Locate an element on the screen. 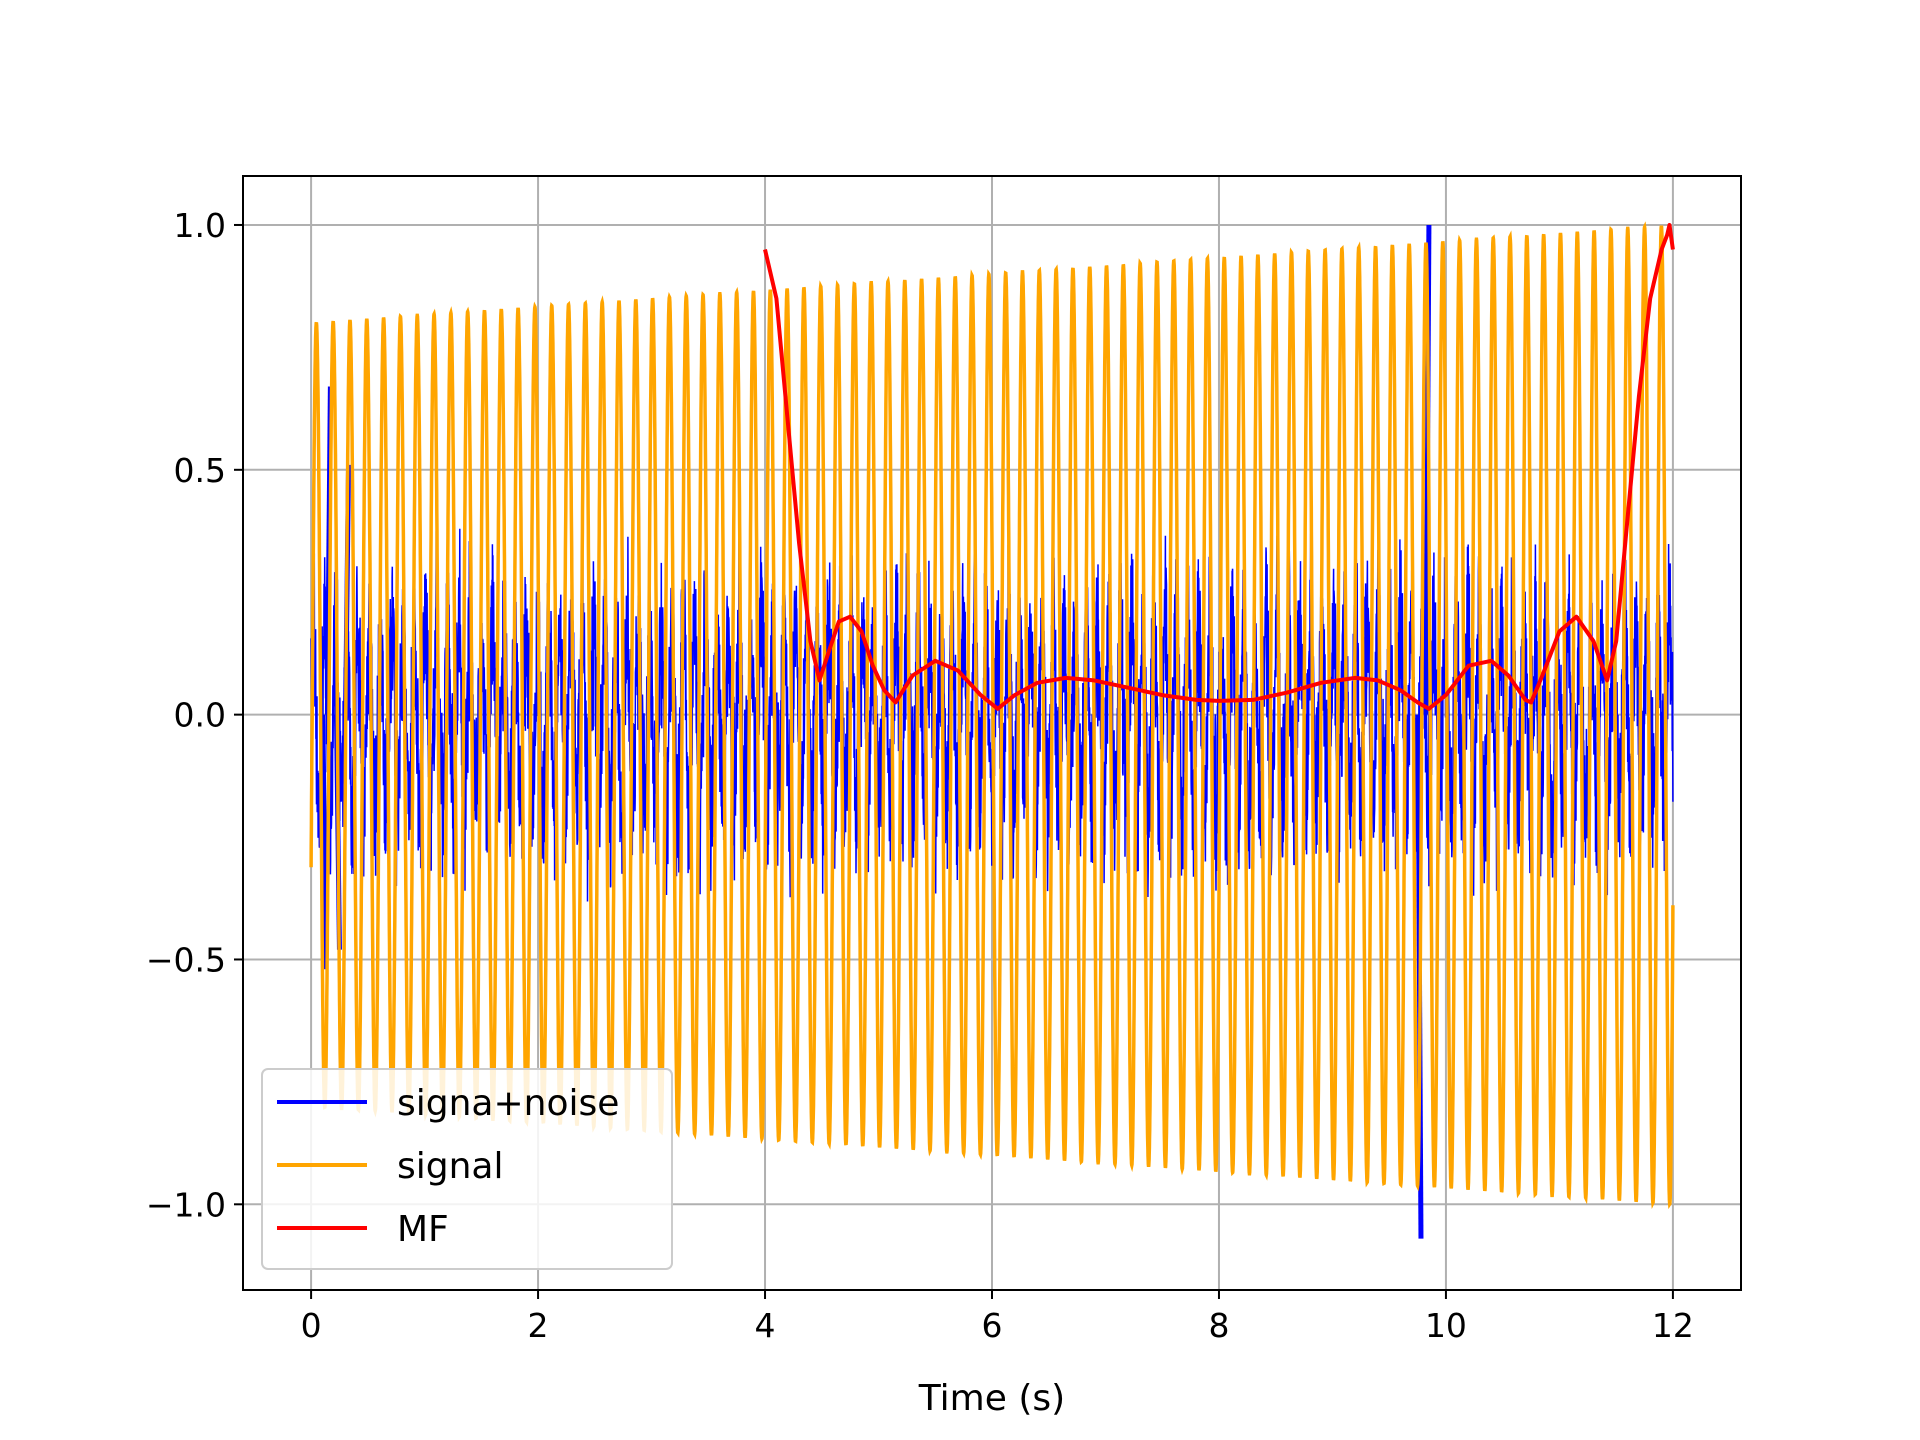 The width and height of the screenshot is (1920, 1440). y-tick-label: 0.5 is located at coordinates (200, 470).